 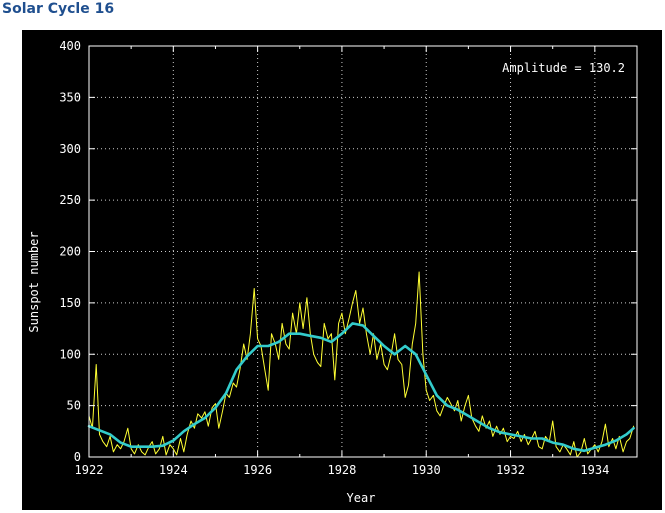 I want to click on y-tick-label: 150, so click(x=70, y=303).